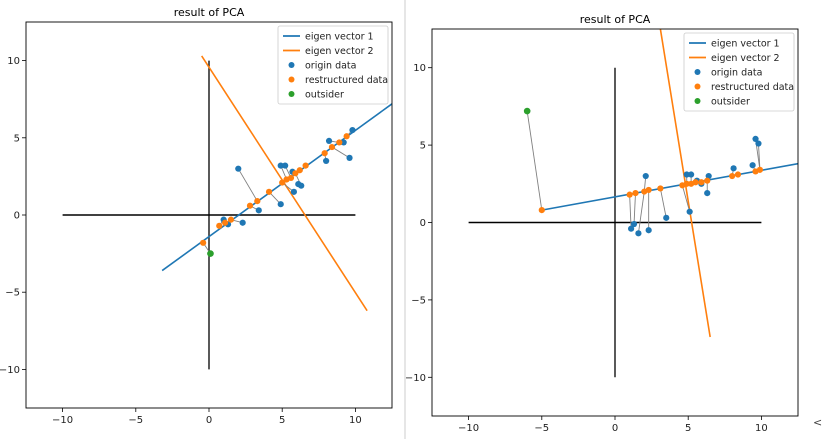 The height and width of the screenshot is (439, 824). What do you see at coordinates (818, 422) in the screenshot?
I see `figure-corner-mark: <` at bounding box center [818, 422].